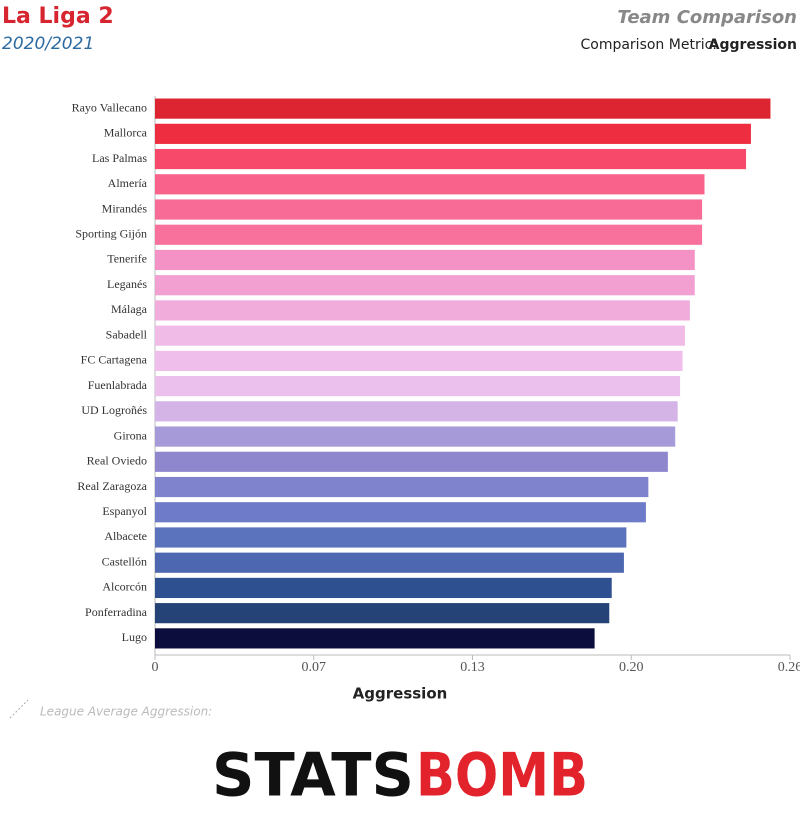  What do you see at coordinates (127, 259) in the screenshot?
I see `y-tick-label: Tenerife` at bounding box center [127, 259].